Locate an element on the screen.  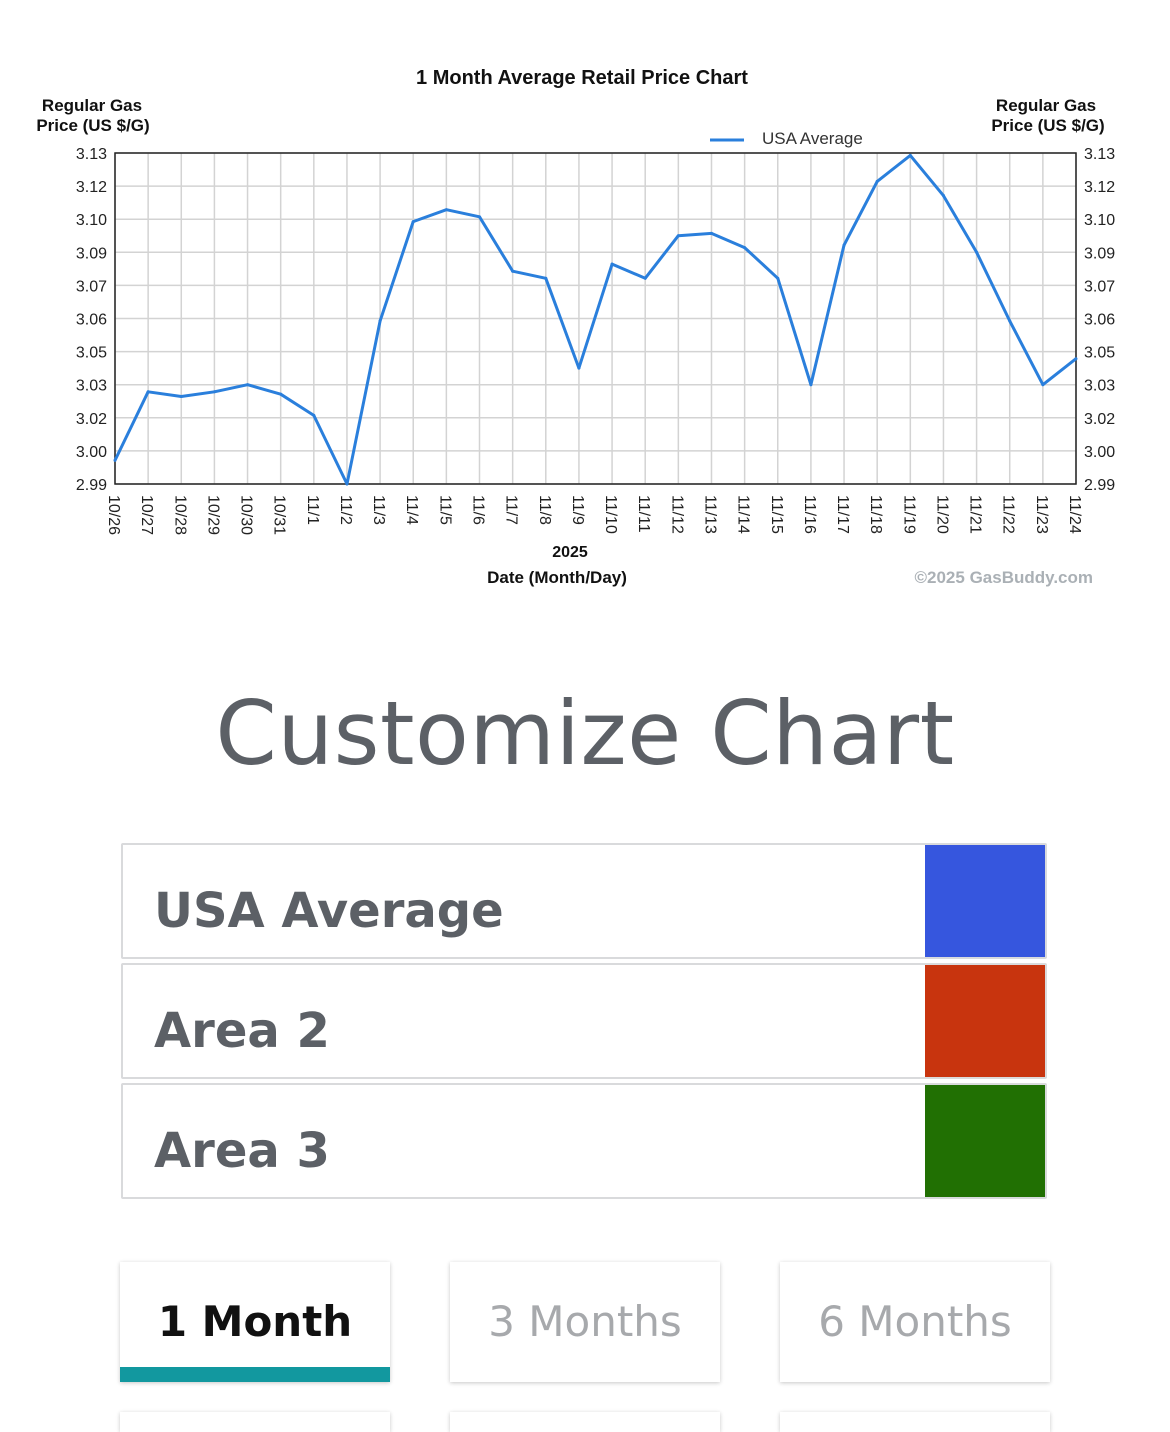
x-tick-label: 11/16 is located at coordinates (809, 514).